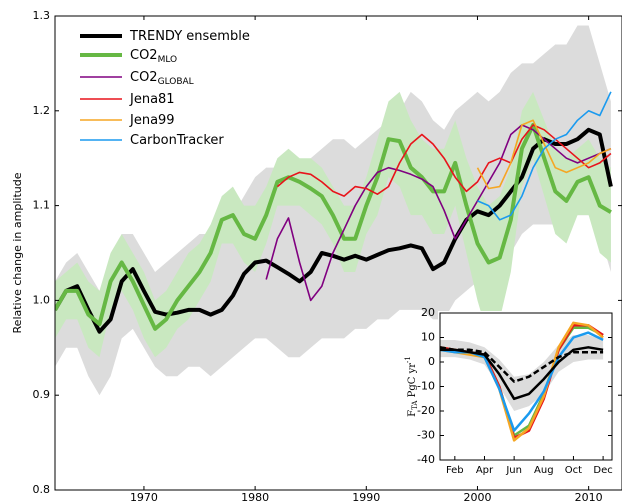 The width and height of the screenshot is (622, 504). I want to click on x-tick-label: Oct, so click(573, 470).